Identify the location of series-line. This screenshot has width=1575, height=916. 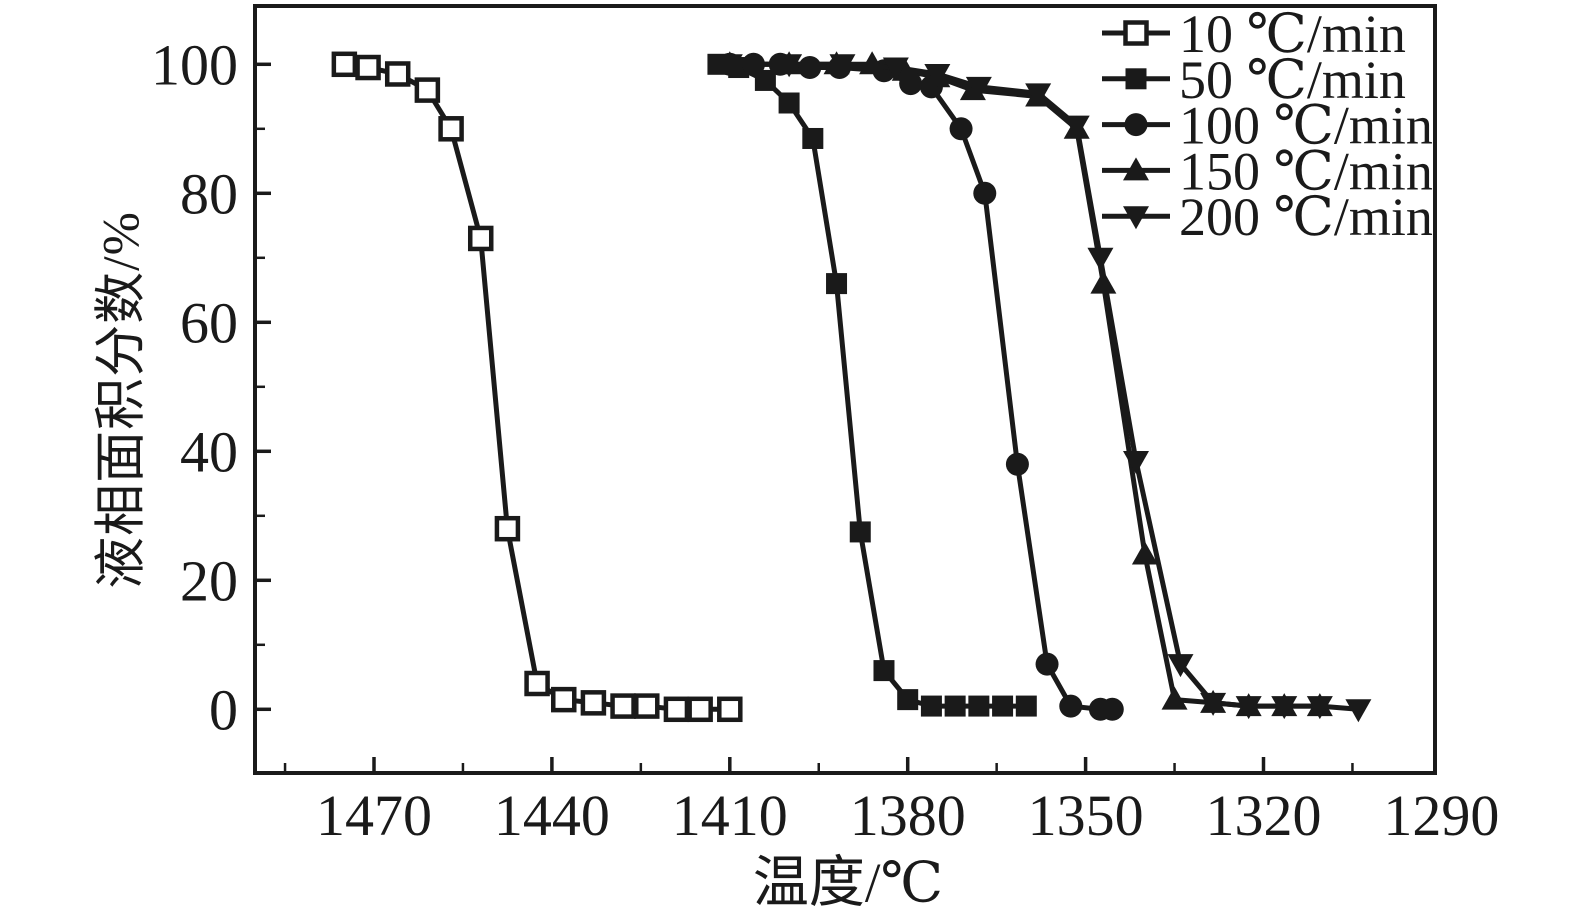
(872, 385).